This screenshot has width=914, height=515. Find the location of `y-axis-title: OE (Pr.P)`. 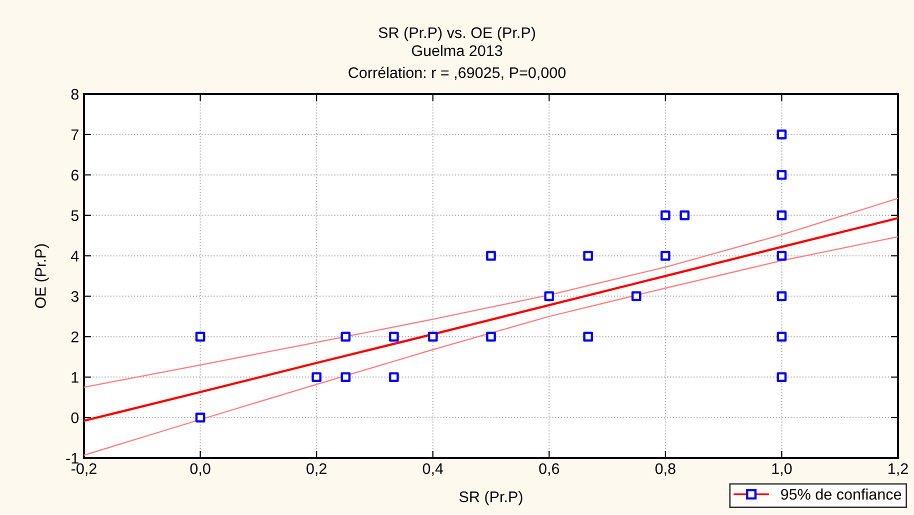

y-axis-title: OE (Pr.P) is located at coordinates (41, 276).